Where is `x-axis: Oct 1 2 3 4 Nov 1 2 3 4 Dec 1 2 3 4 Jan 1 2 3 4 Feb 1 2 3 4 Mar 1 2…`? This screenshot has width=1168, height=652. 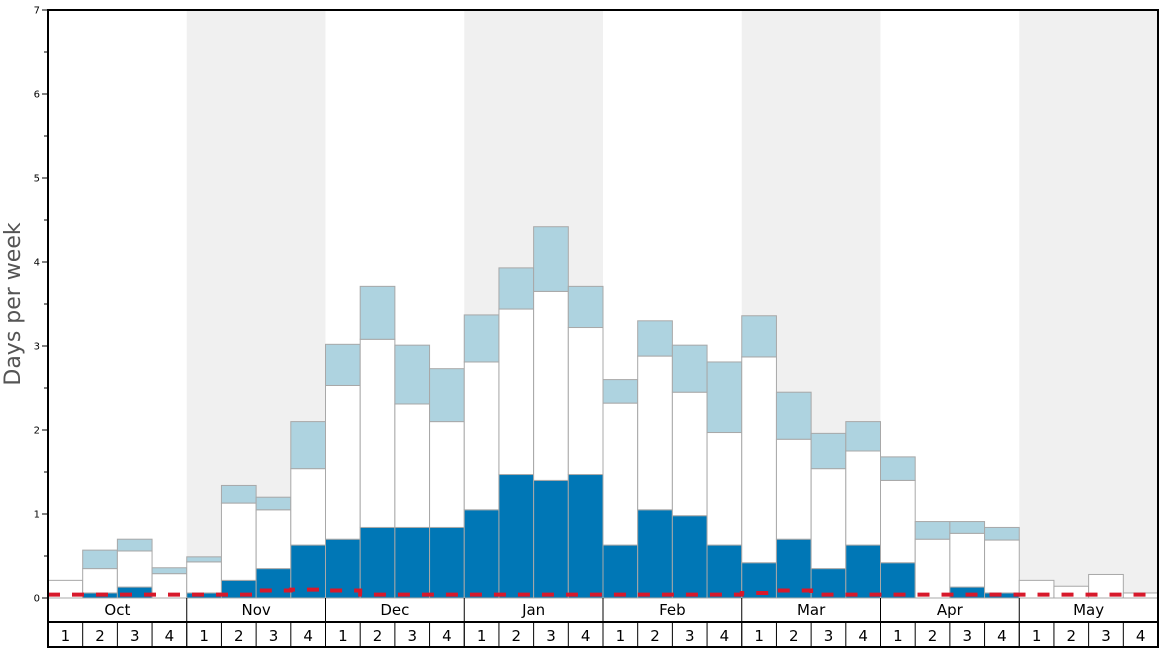
x-axis: Oct 1 2 3 4 Nov 1 2 3 4 Dec 1 2 3 4 Jan 1 2 3 4 Feb 1 2 3 4 Mar 1 2… is located at coordinates (603, 622).